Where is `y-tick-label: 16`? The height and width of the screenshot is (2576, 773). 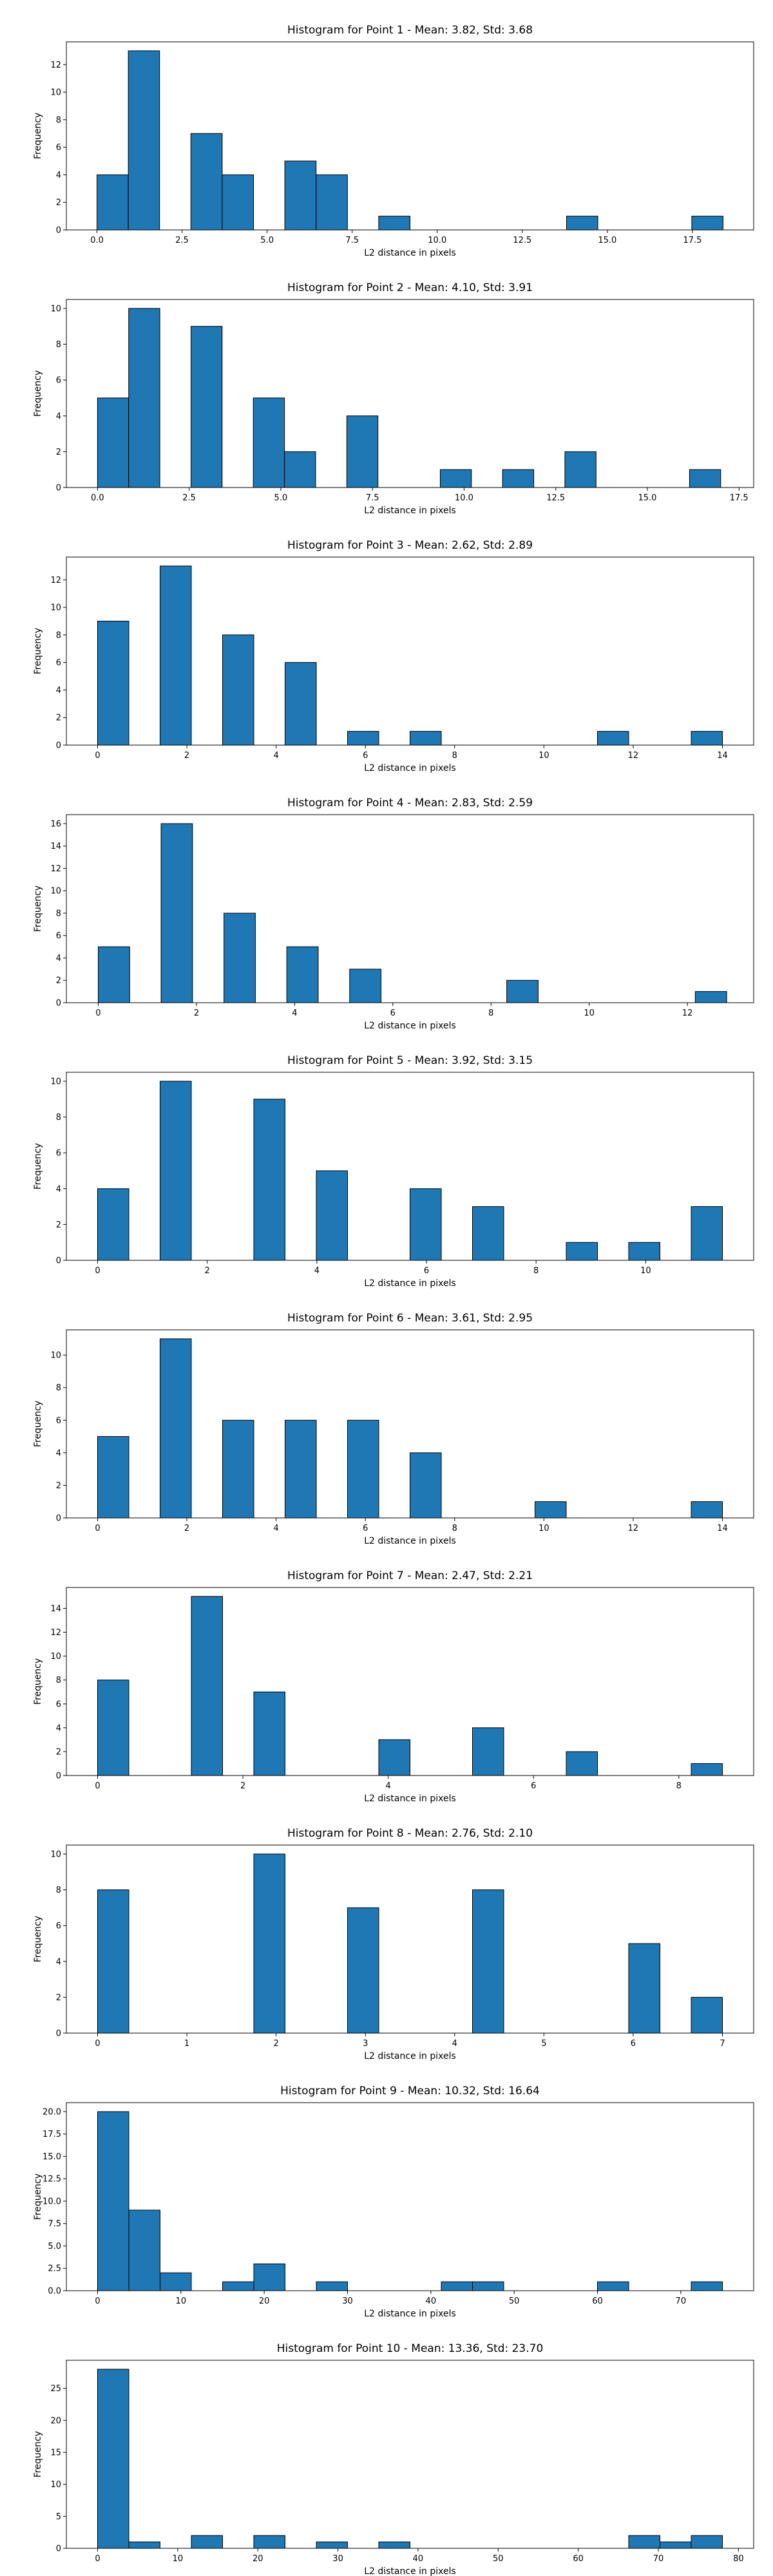 y-tick-label: 16 is located at coordinates (55, 824).